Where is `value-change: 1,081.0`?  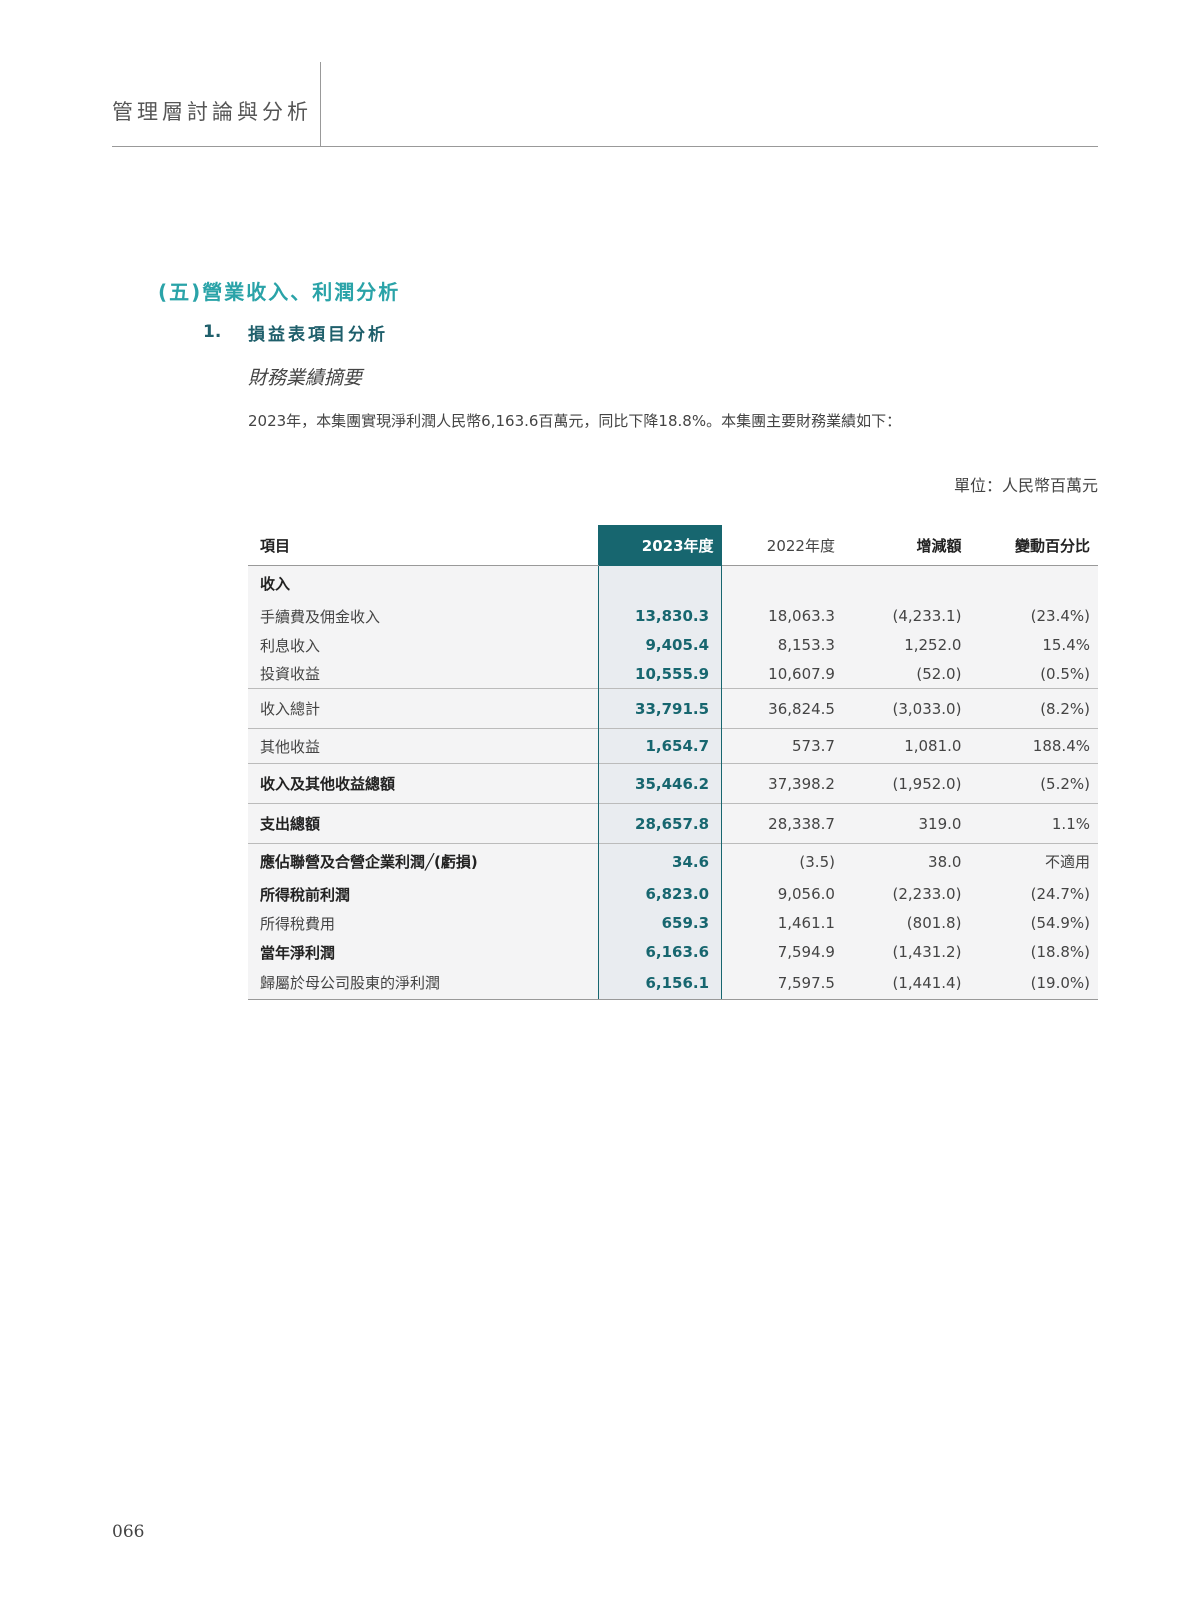 value-change: 1,081.0 is located at coordinates (906, 746).